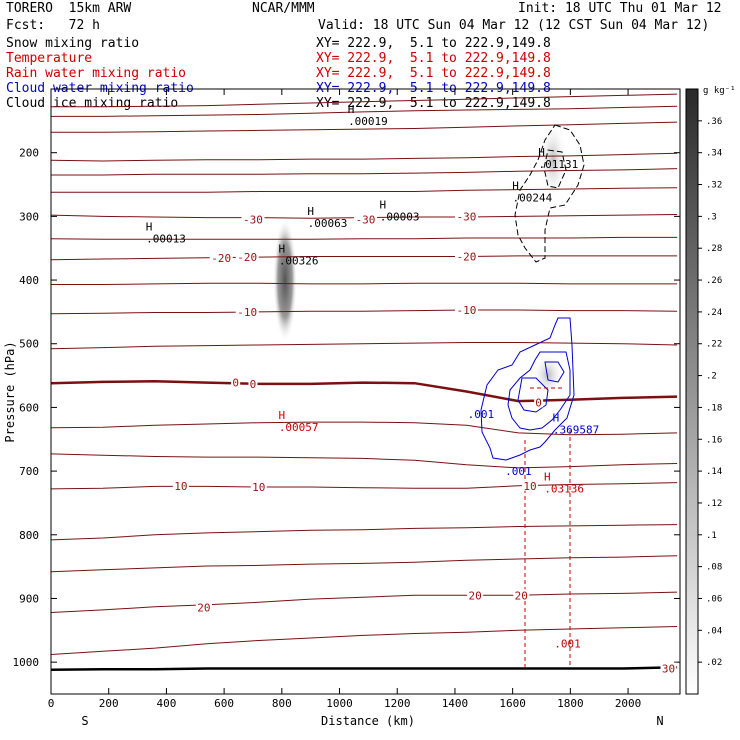  I want to click on temperature-label: -10, so click(247, 312).